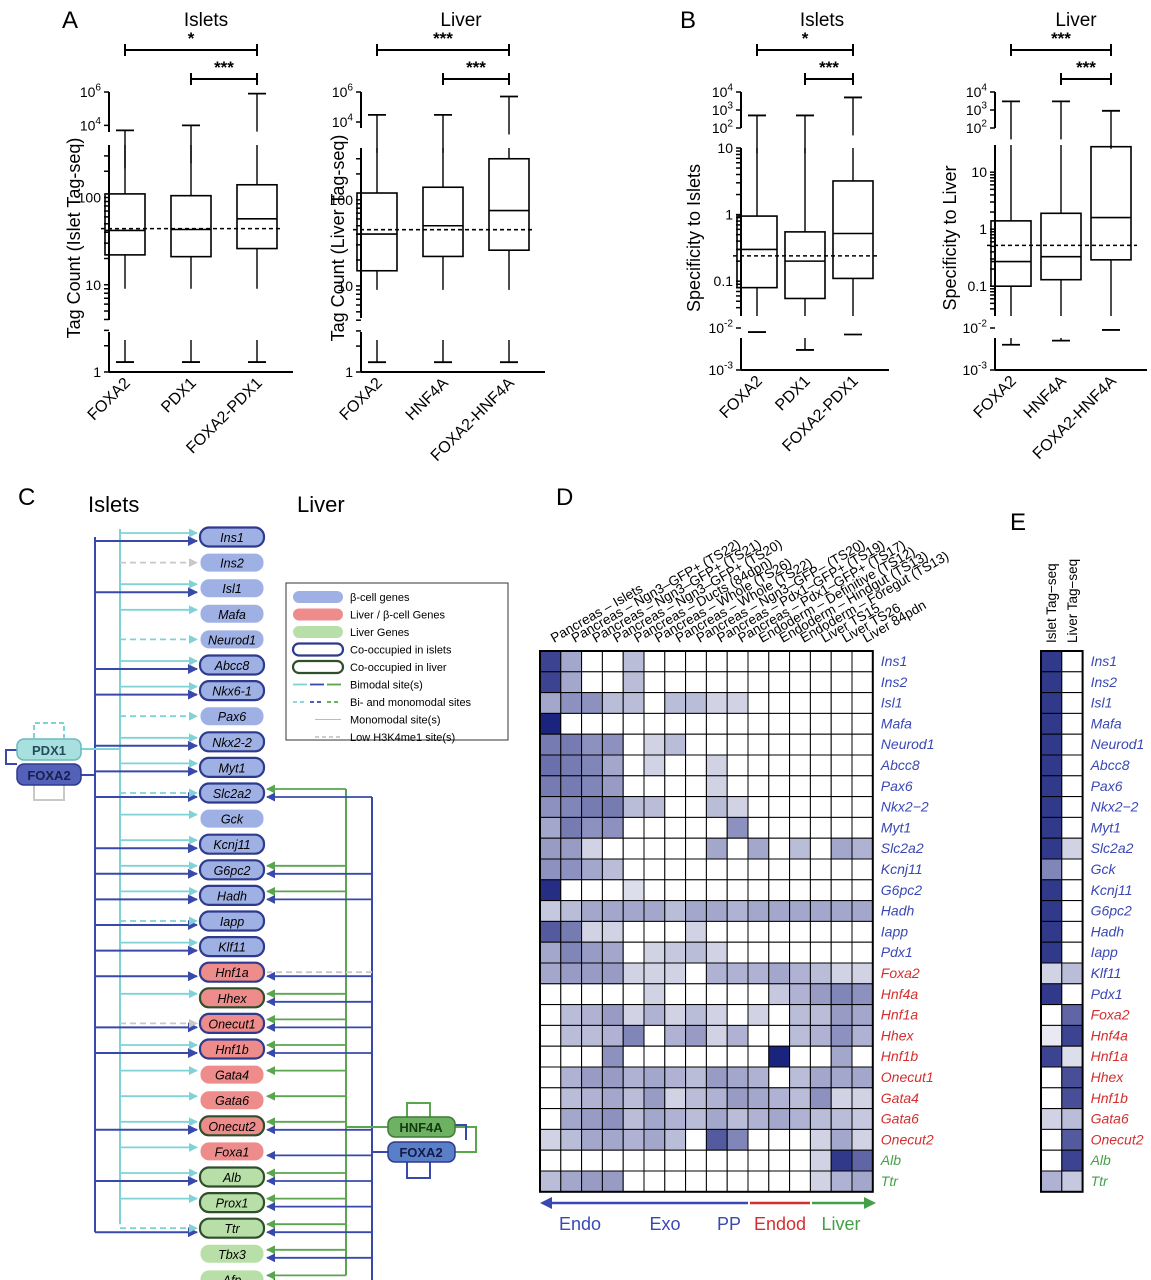  I want to click on heatmap-row-label: Iapp, so click(1104, 952).